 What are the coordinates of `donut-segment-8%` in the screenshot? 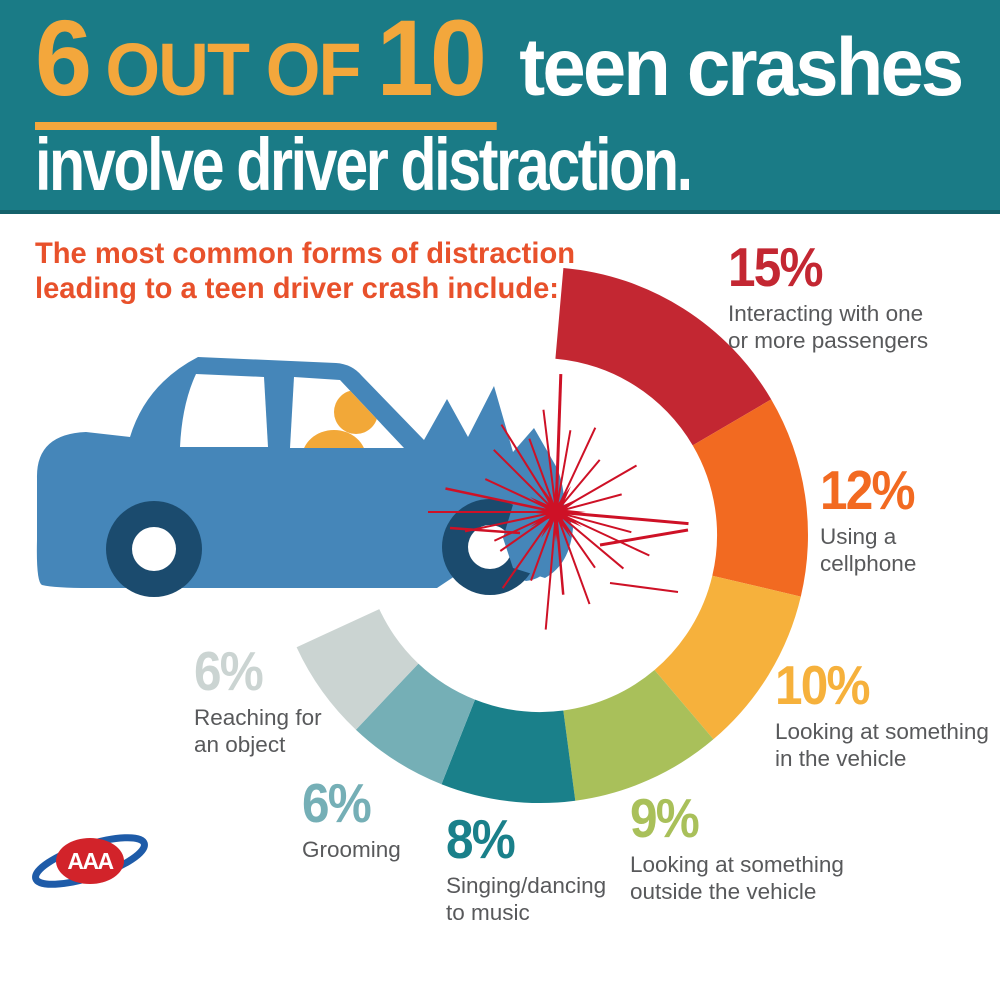 It's located at (508, 751).